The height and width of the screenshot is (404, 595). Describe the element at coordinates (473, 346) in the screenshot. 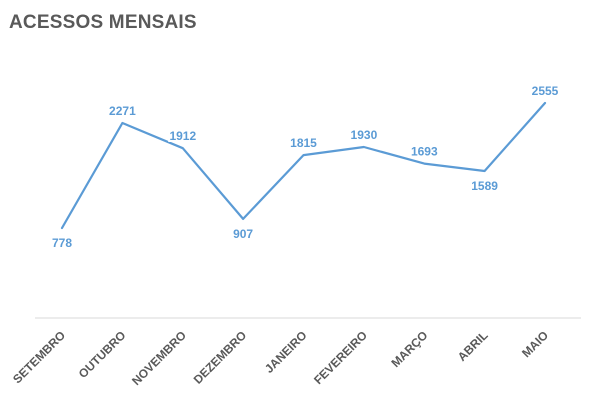

I see `x-tick-label: ABRIL` at that location.